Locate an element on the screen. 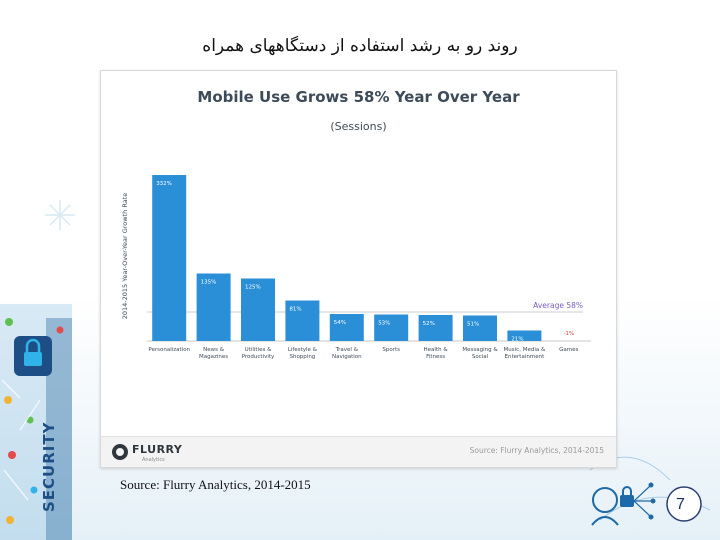  x-tick-label: Messaging & Social is located at coordinates (480, 353).